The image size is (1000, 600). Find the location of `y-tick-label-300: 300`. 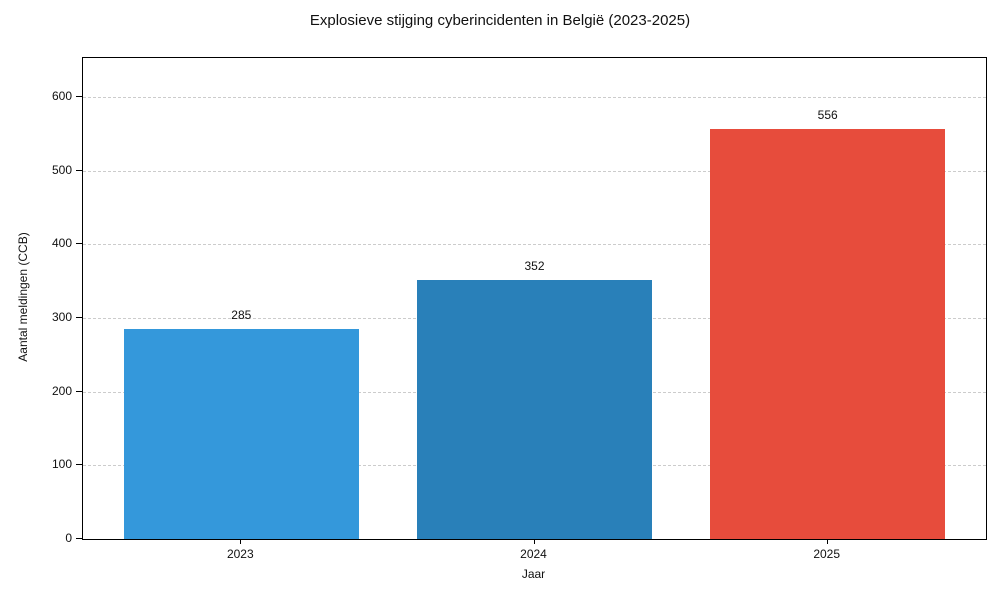

y-tick-label-300: 300 is located at coordinates (61, 317).